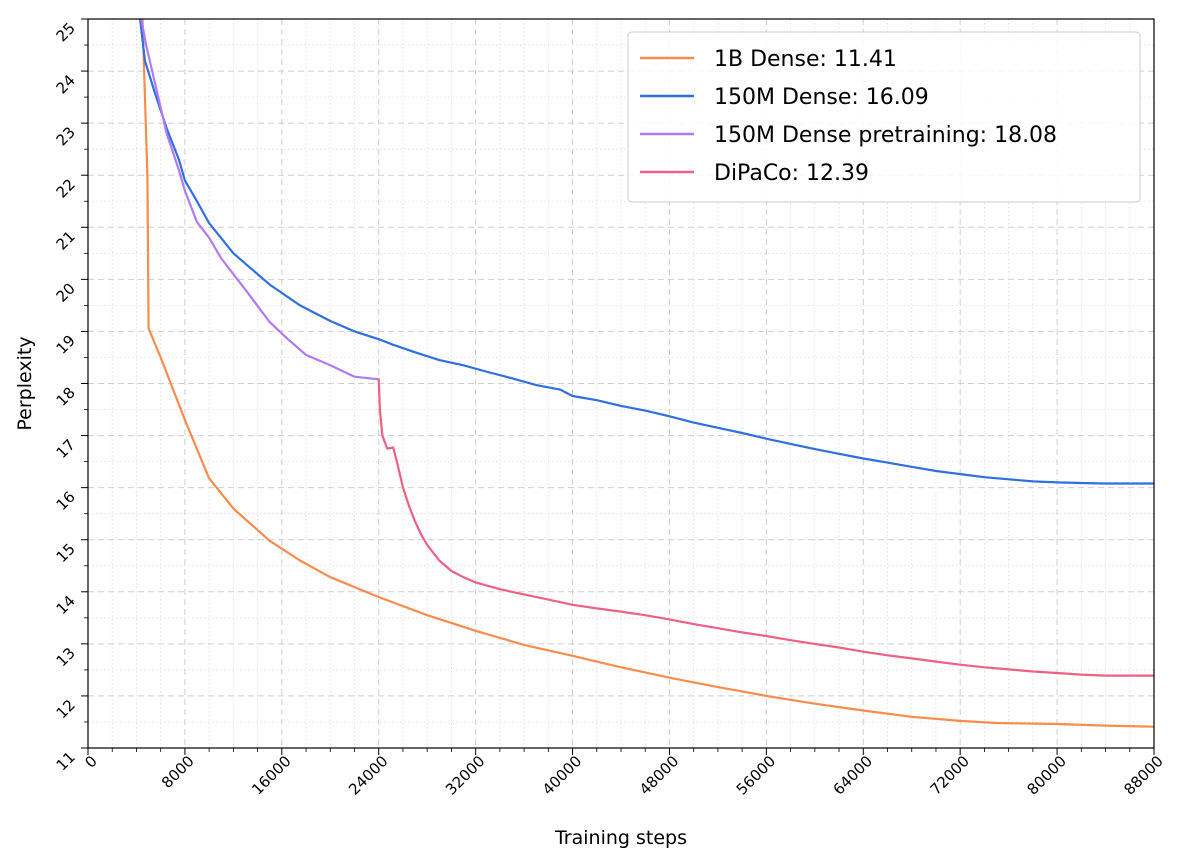 Image resolution: width=1196 pixels, height=862 pixels. I want to click on legend-box, so click(884, 117).